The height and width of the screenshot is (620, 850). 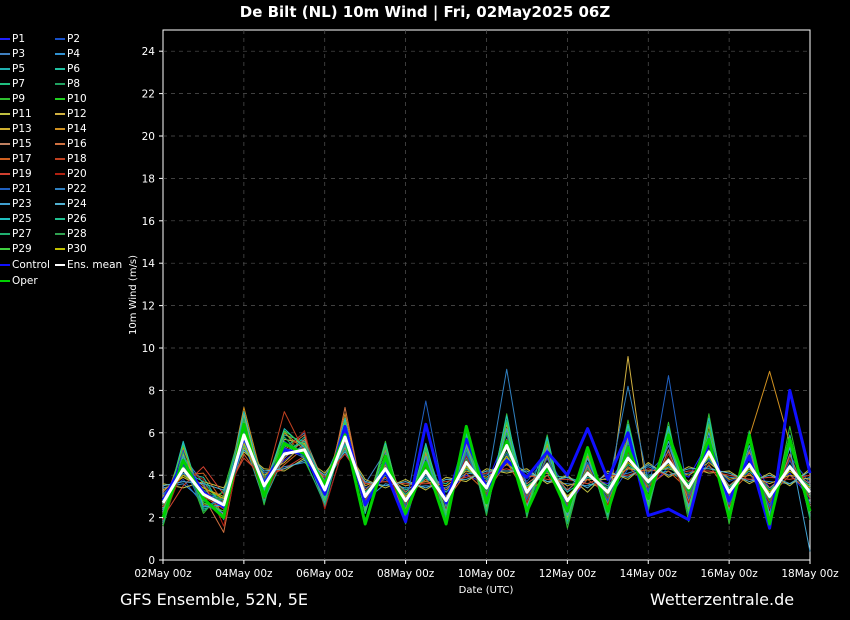 I want to click on series-line-ens-mean, so click(x=486, y=470).